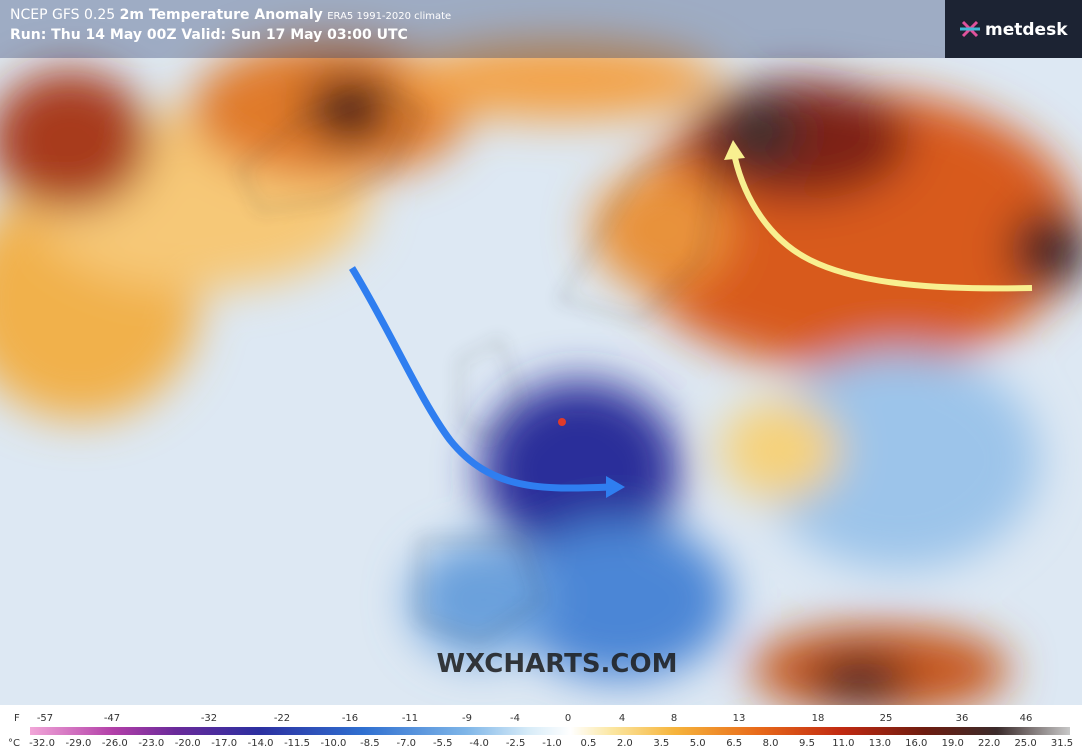  I want to click on f-label: -22, so click(282, 718).